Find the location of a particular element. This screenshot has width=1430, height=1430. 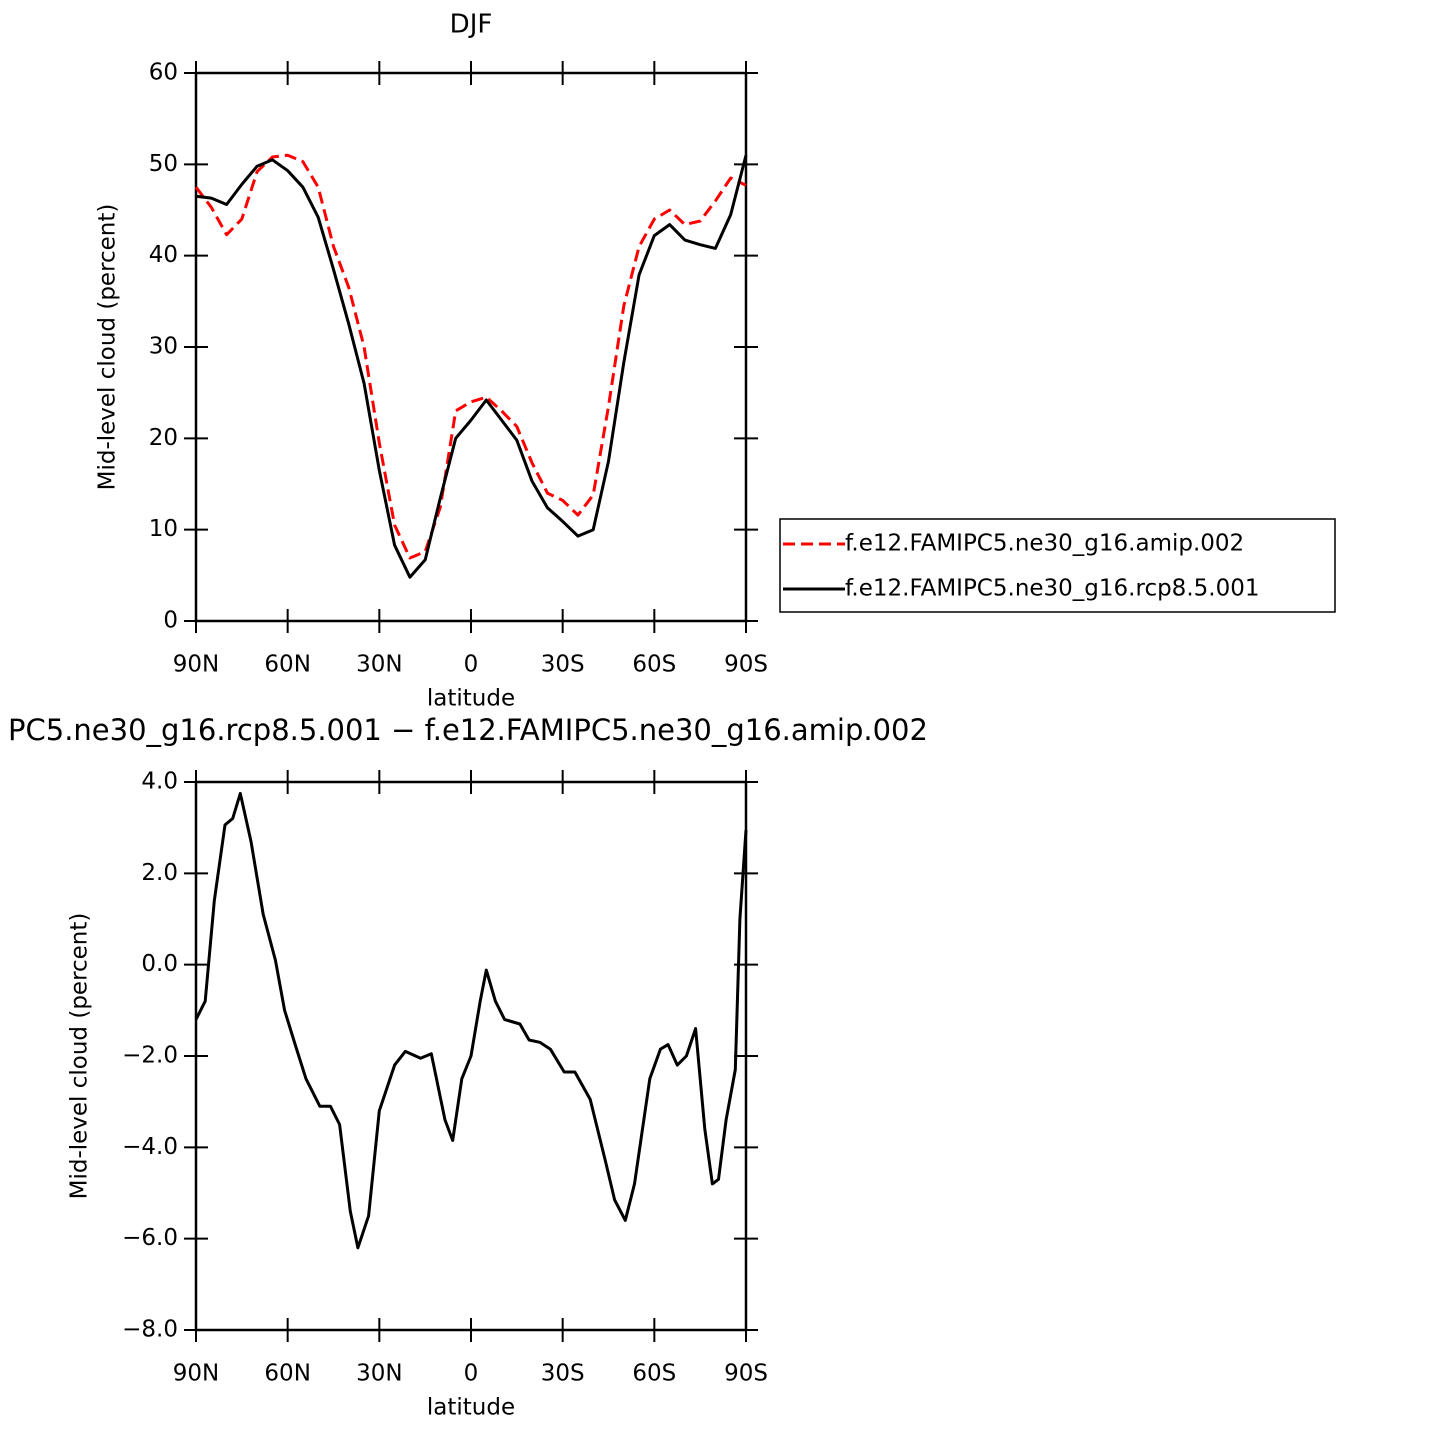

y-tick-label: 4.0 is located at coordinates (159, 782).